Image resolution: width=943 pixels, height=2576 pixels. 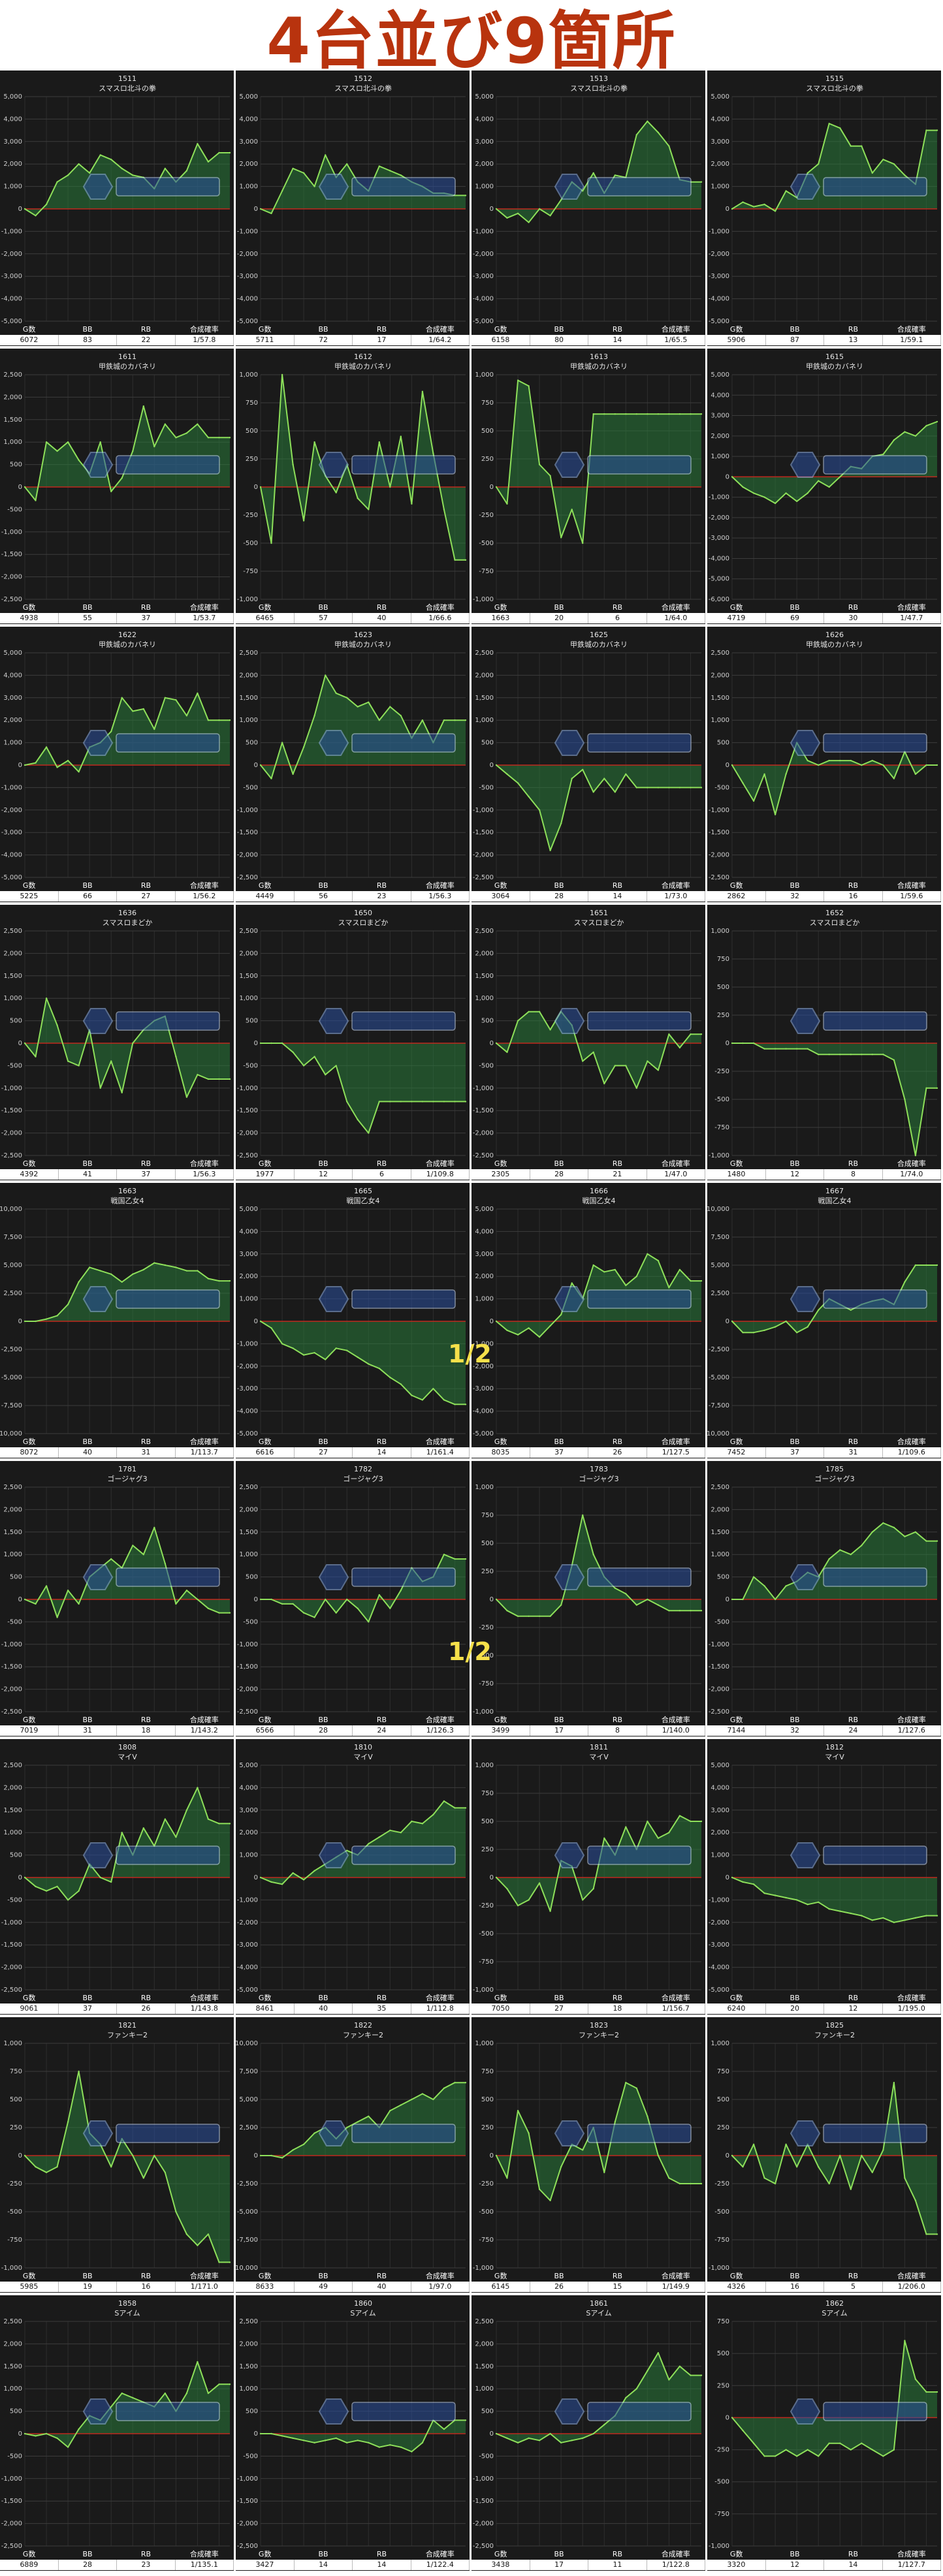 What do you see at coordinates (501, 2008) in the screenshot?
I see `stats-value-cell: 7050` at bounding box center [501, 2008].